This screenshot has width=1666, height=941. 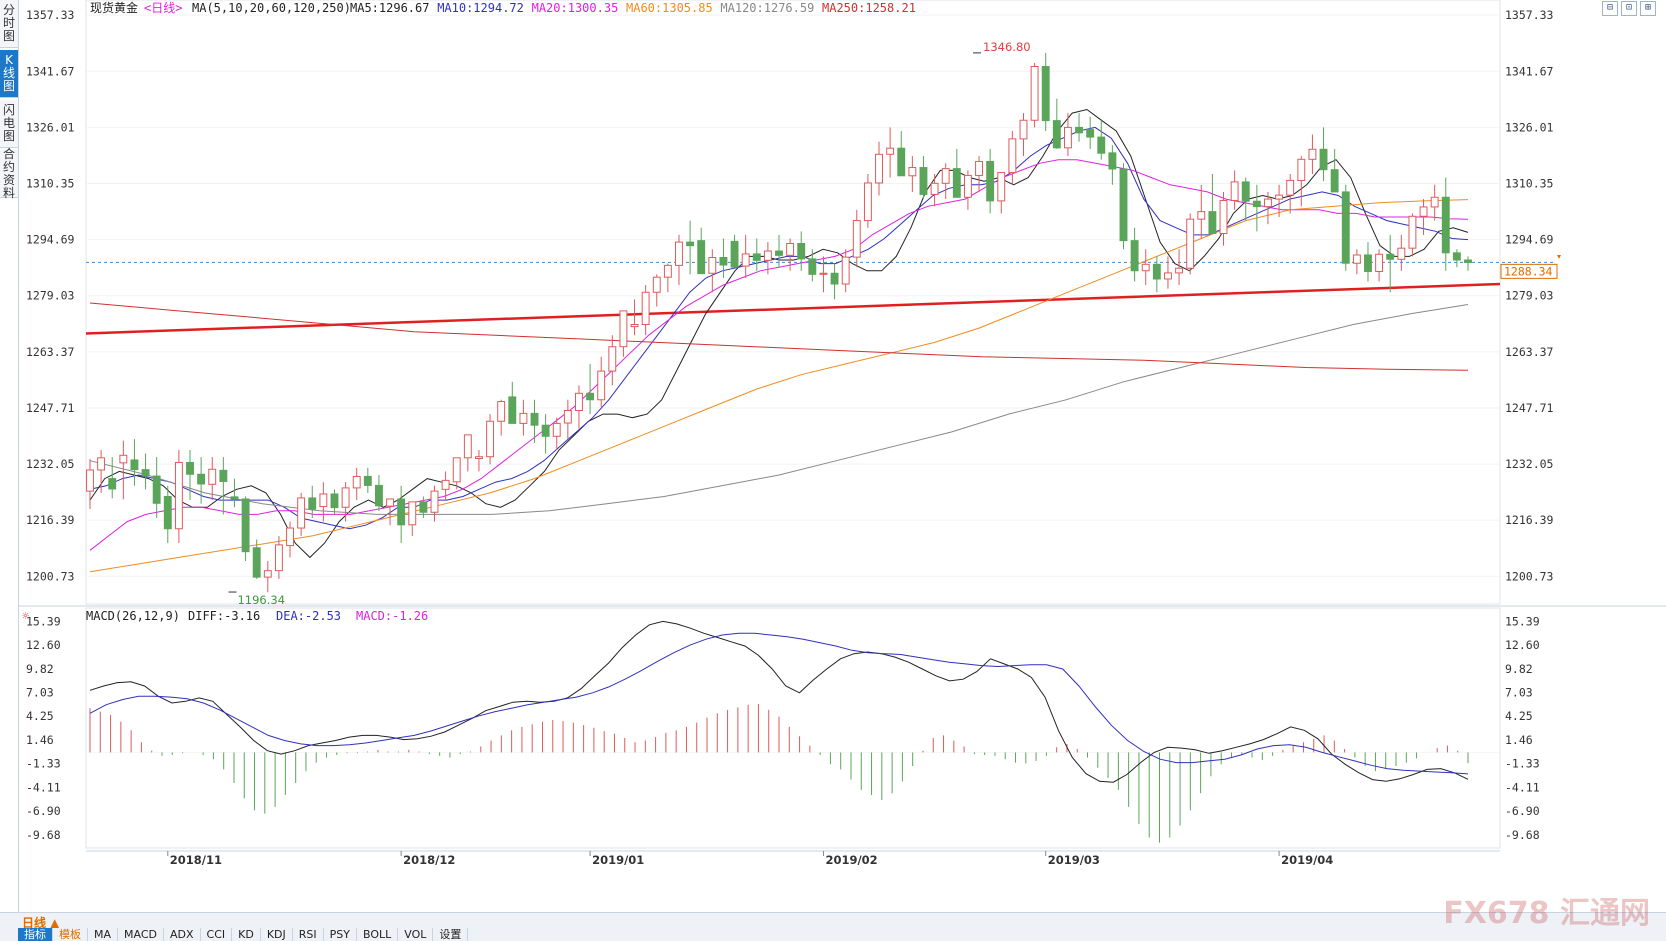 What do you see at coordinates (1648, 8) in the screenshot?
I see `window-maximize-icon: ⊞` at bounding box center [1648, 8].